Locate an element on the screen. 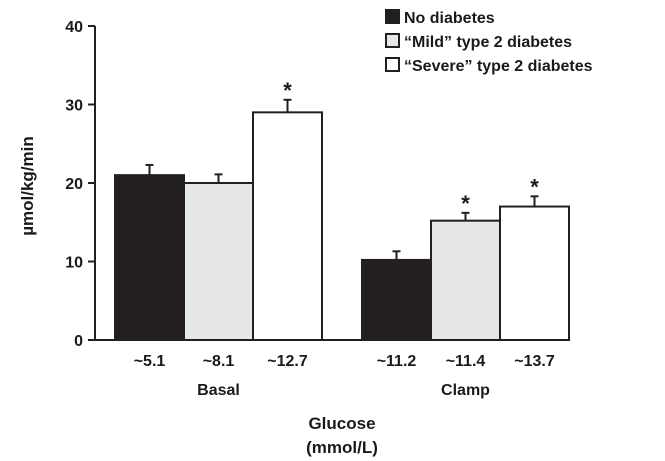 This screenshot has height=461, width=665. y-tick-label: 10 is located at coordinates (74, 263).